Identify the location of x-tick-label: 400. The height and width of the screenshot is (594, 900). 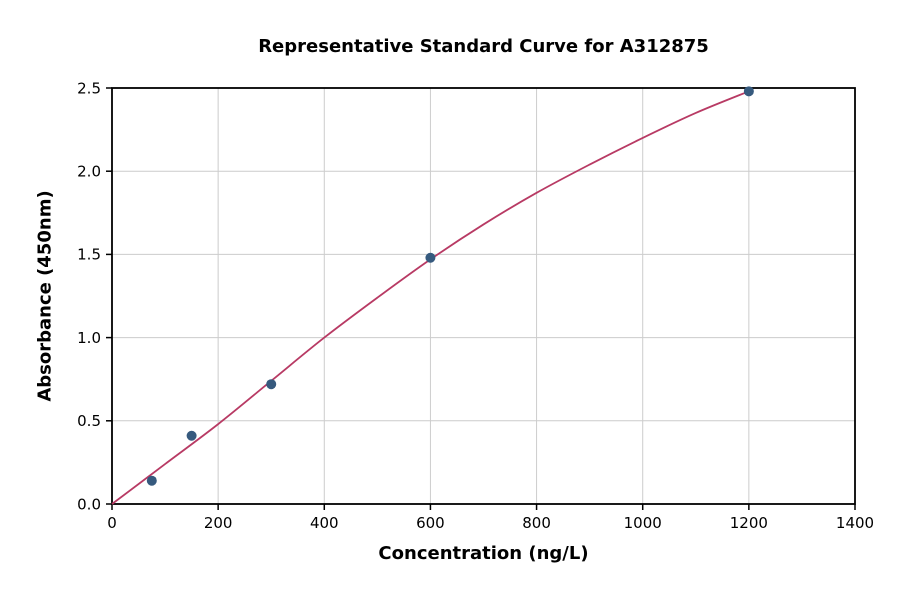
(324, 523).